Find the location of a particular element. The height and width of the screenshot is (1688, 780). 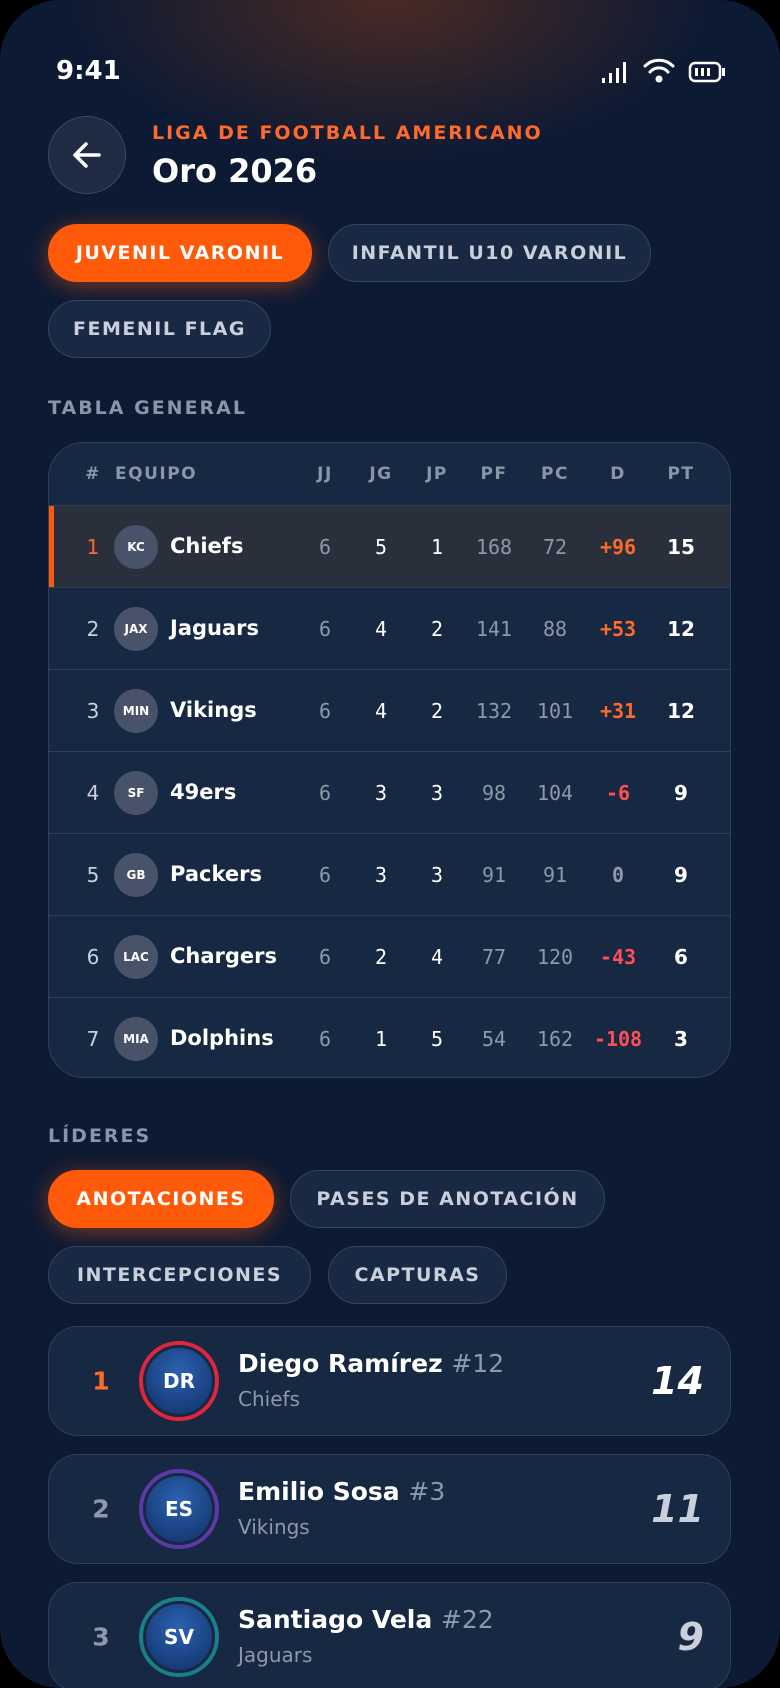

player-name-line: Emilio Sosa #3 is located at coordinates (341, 1491).